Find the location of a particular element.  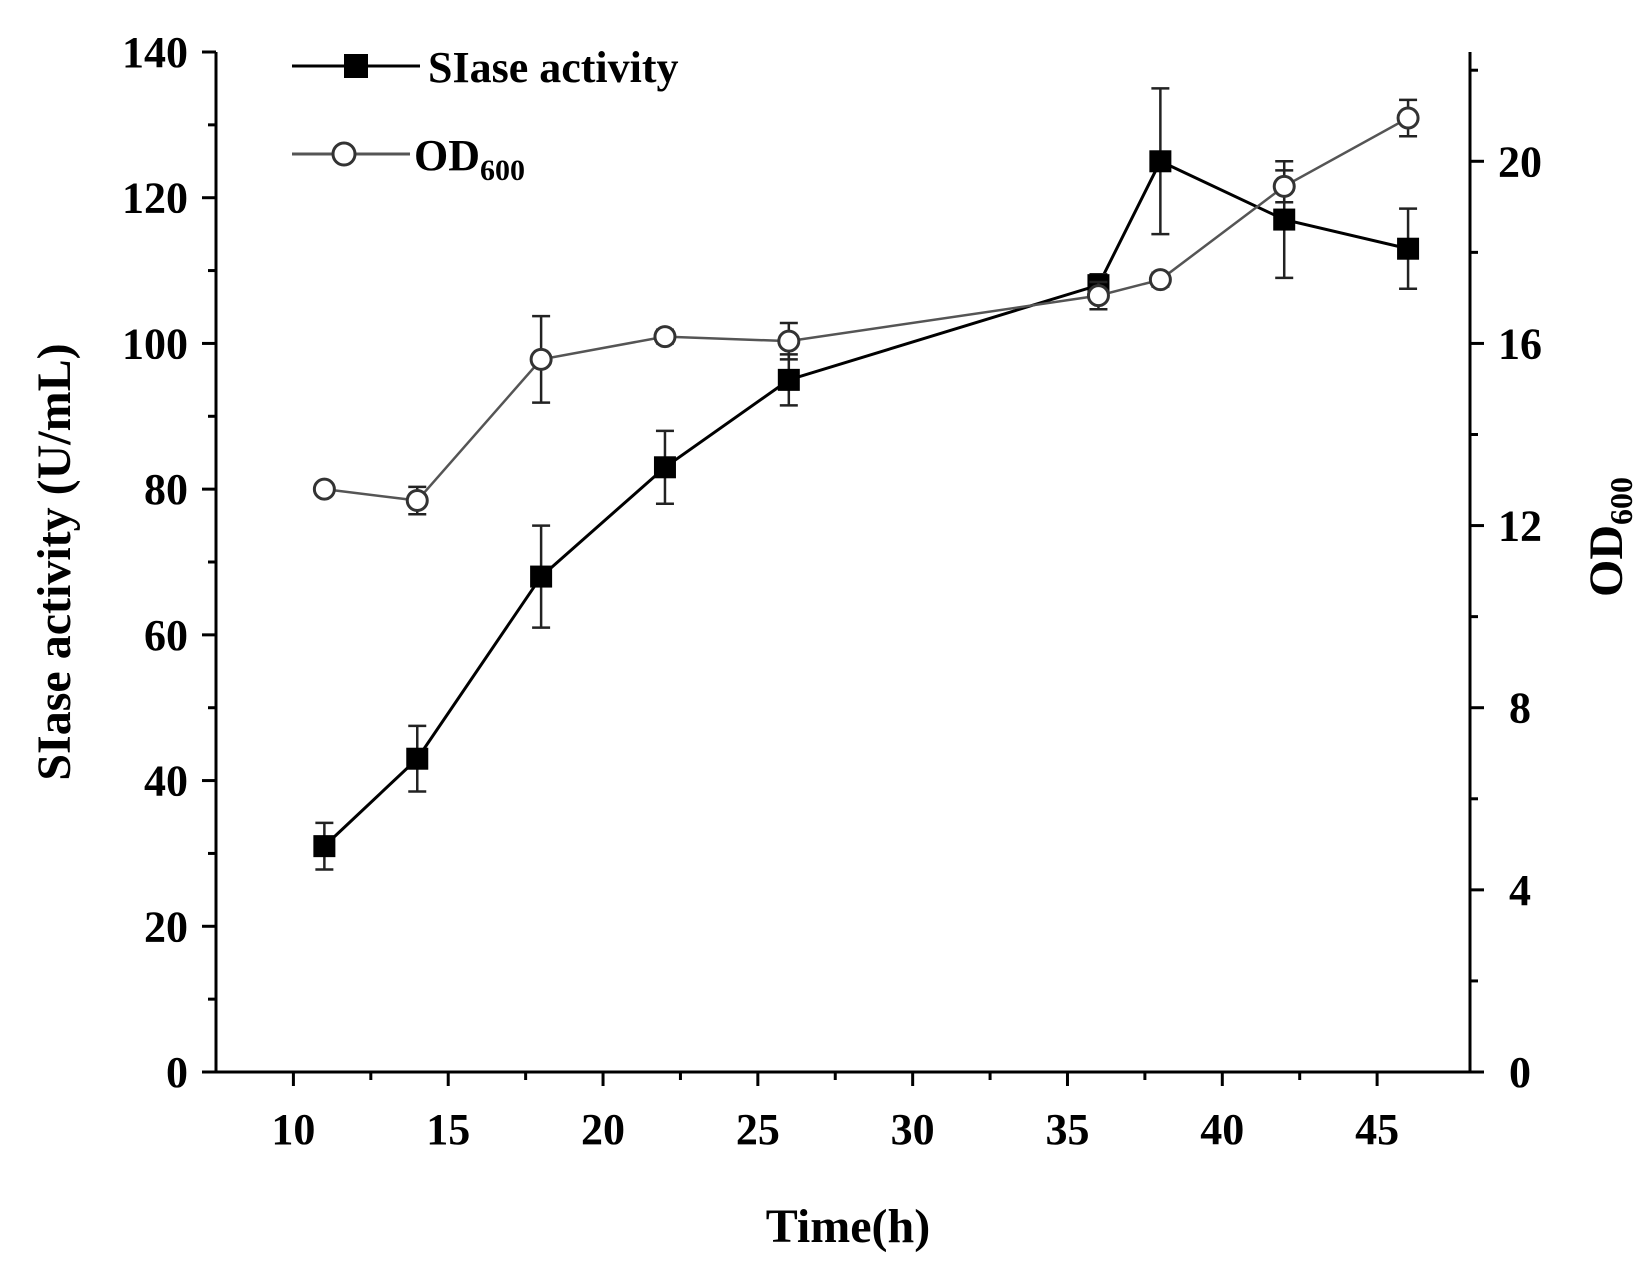

y-axis-title: SIase activity (U/mL) is located at coordinates (54, 561).